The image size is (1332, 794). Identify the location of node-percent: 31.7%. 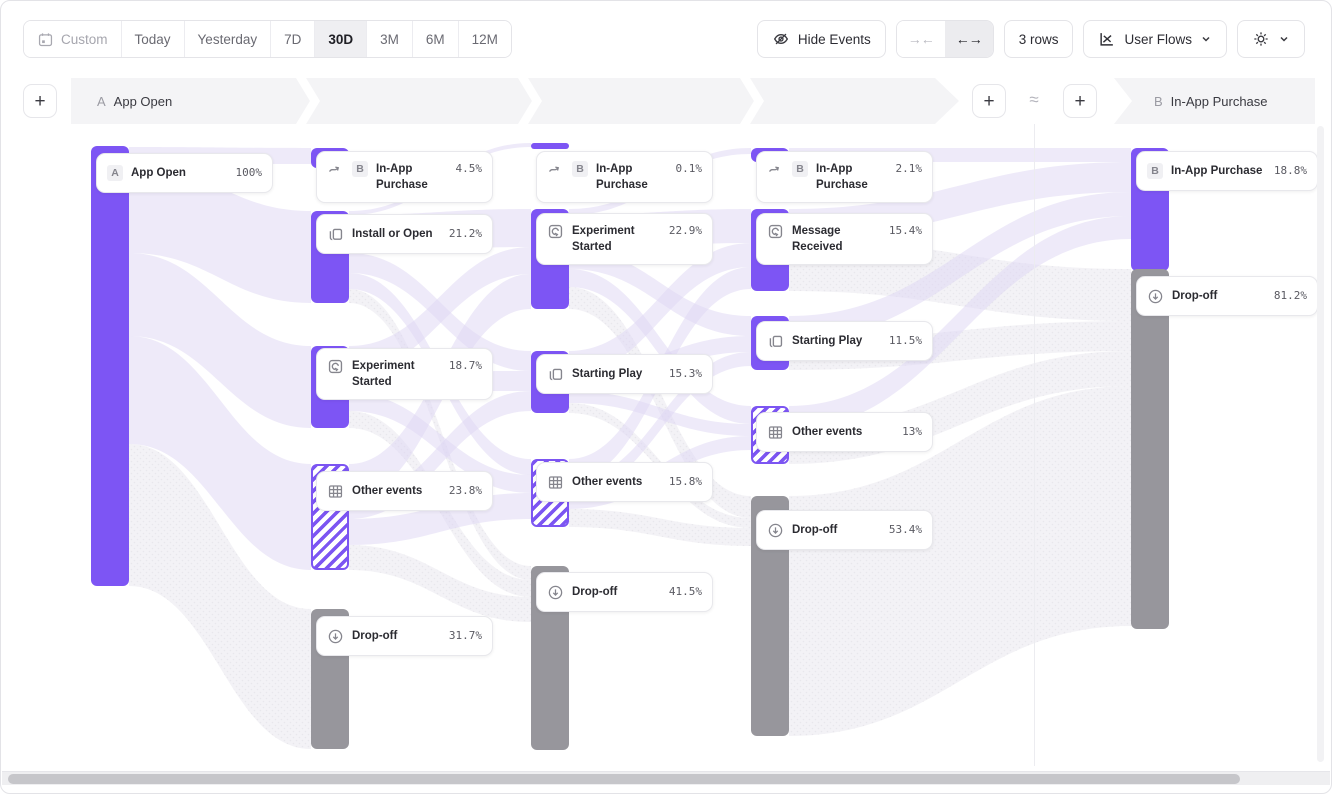
(465, 635).